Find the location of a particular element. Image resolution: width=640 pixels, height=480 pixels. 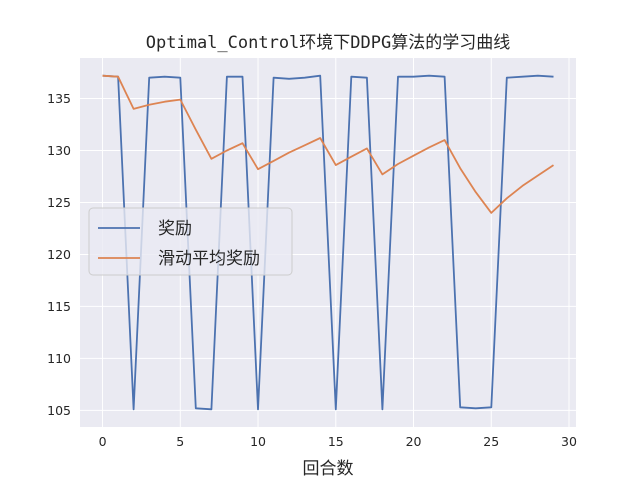

y-tick-label: 125 is located at coordinates (59, 202).